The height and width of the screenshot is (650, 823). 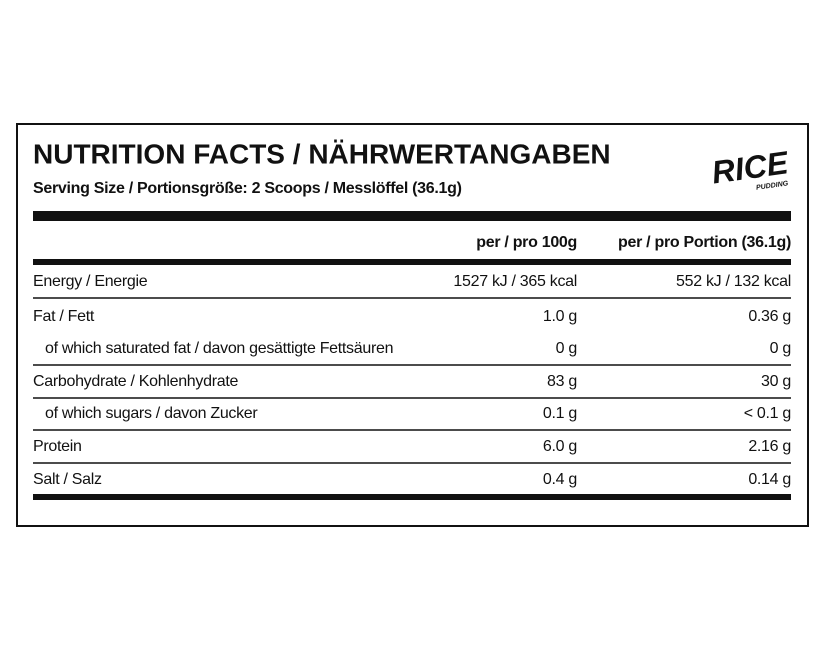 What do you see at coordinates (767, 413) in the screenshot?
I see `cell-per-portion: < 0.1 g` at bounding box center [767, 413].